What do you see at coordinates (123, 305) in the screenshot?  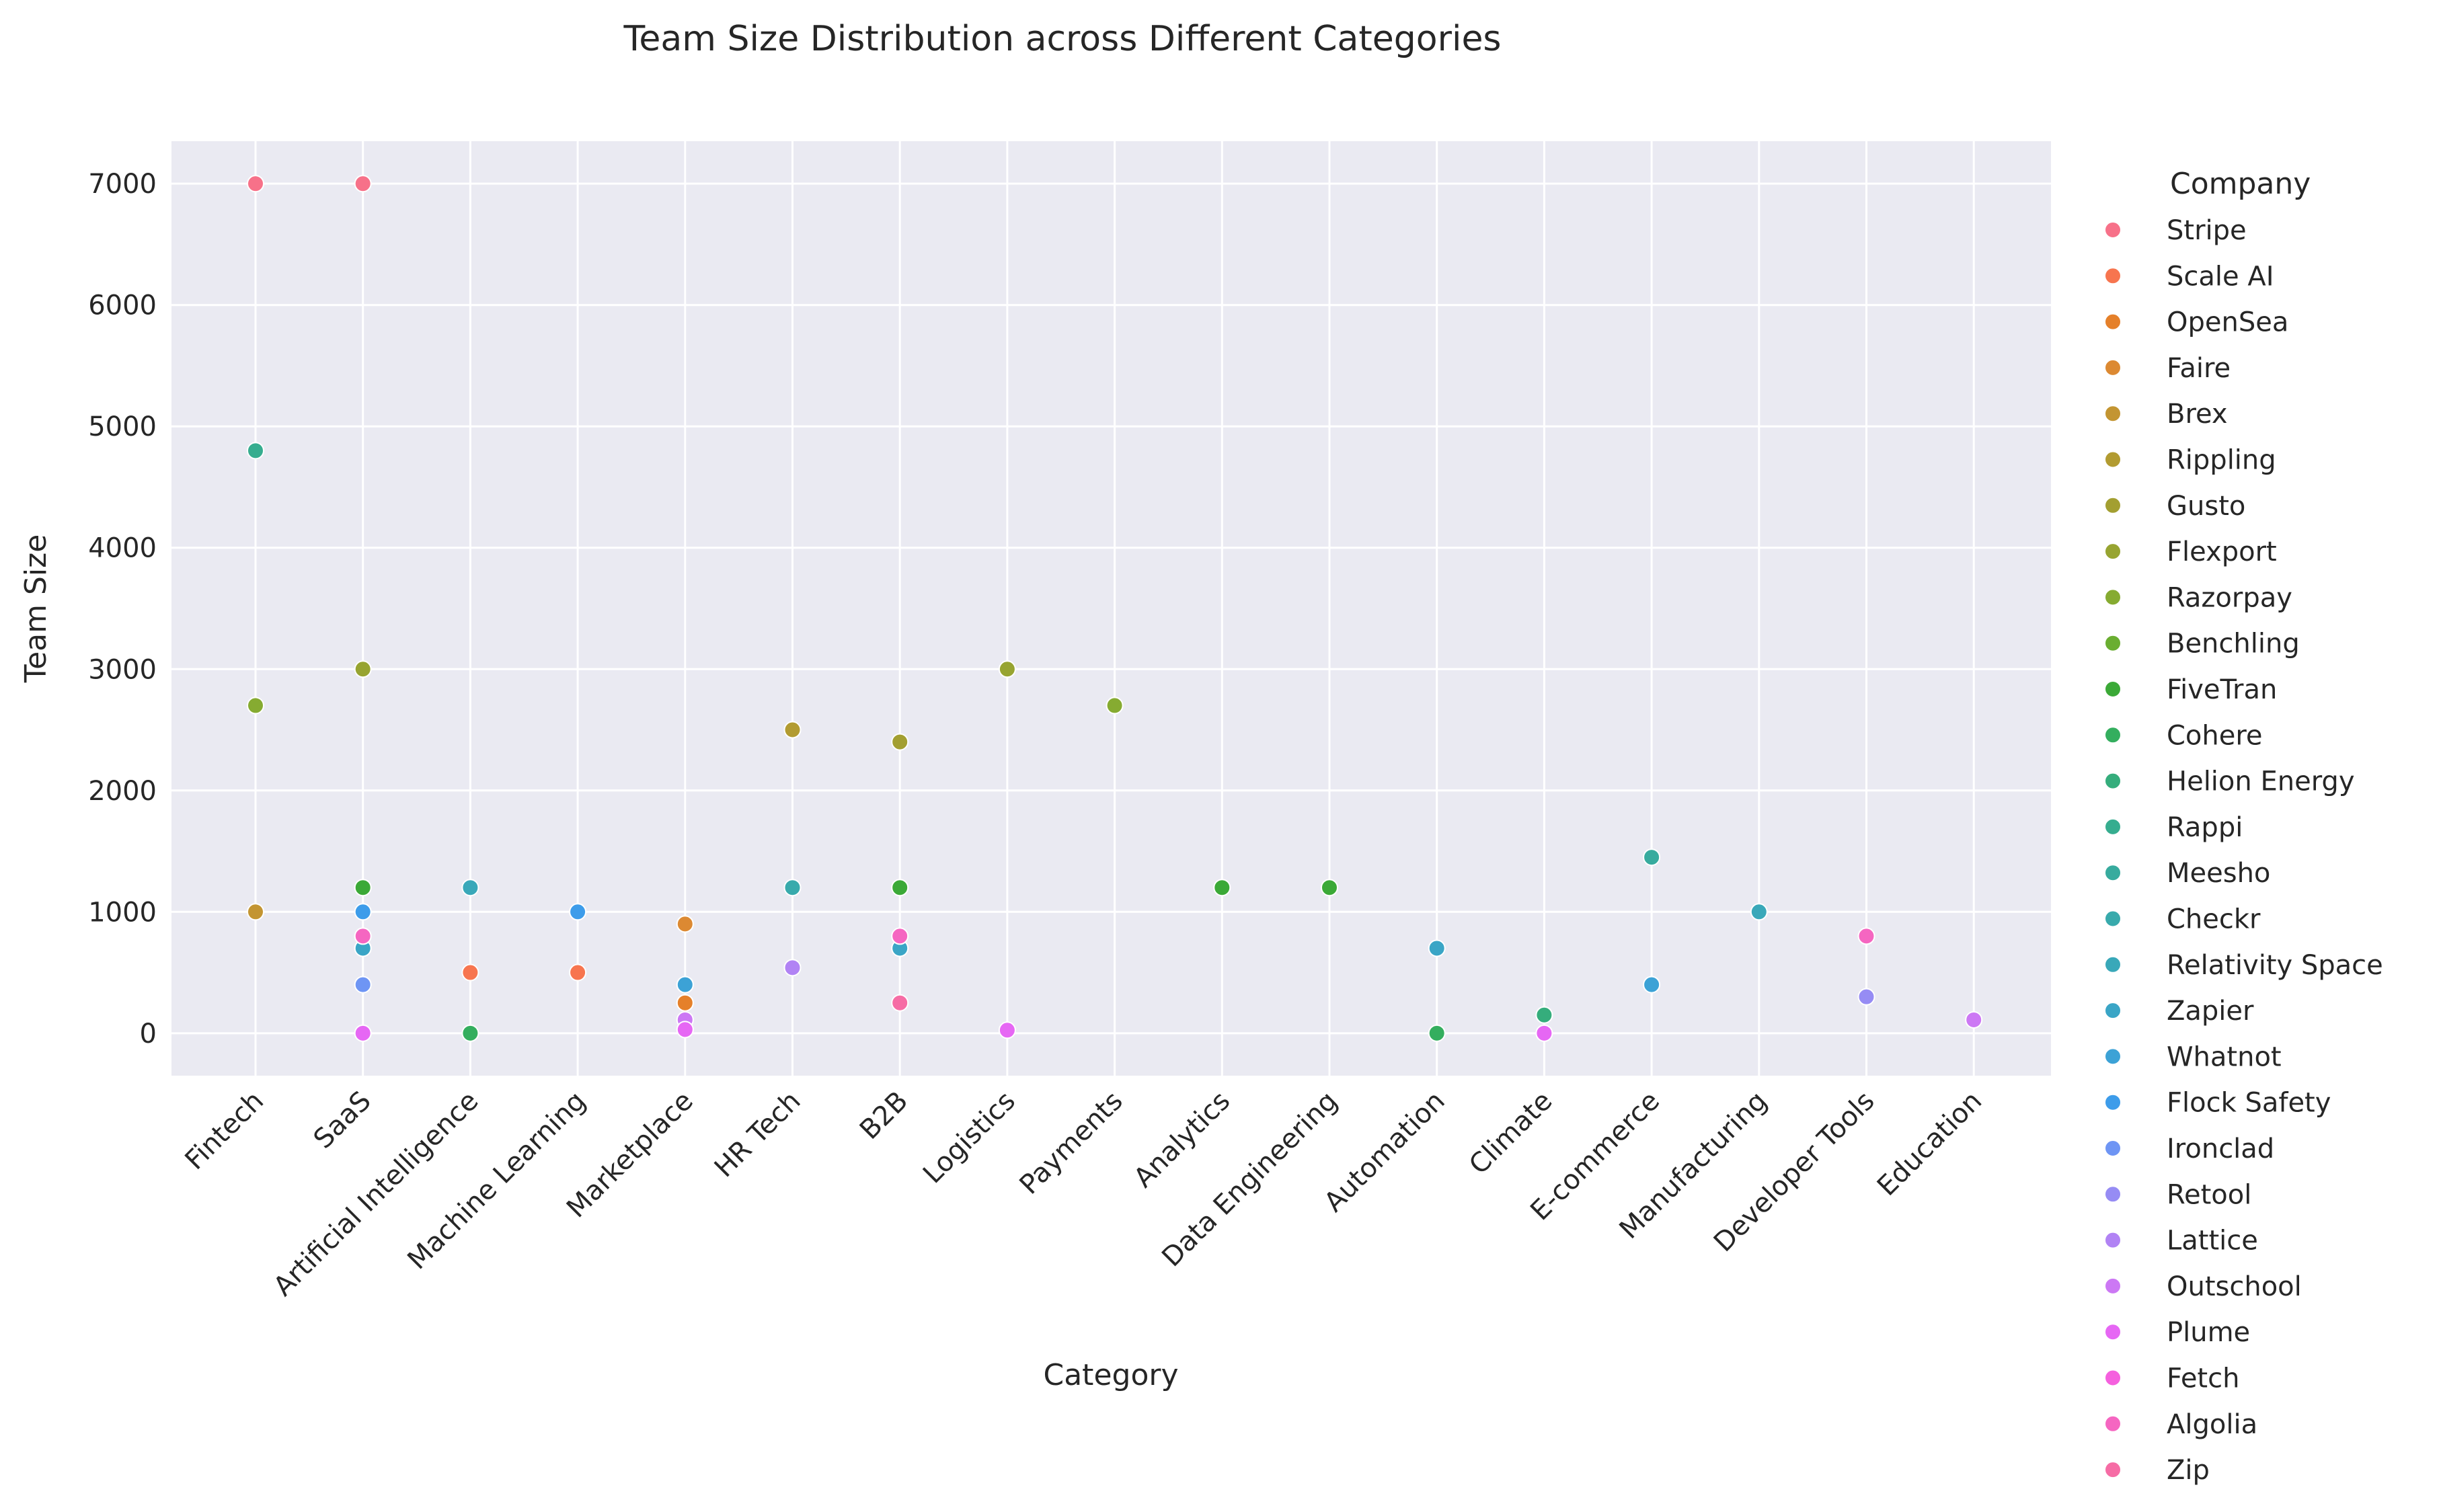 I see `y-tick-label: 6000` at bounding box center [123, 305].